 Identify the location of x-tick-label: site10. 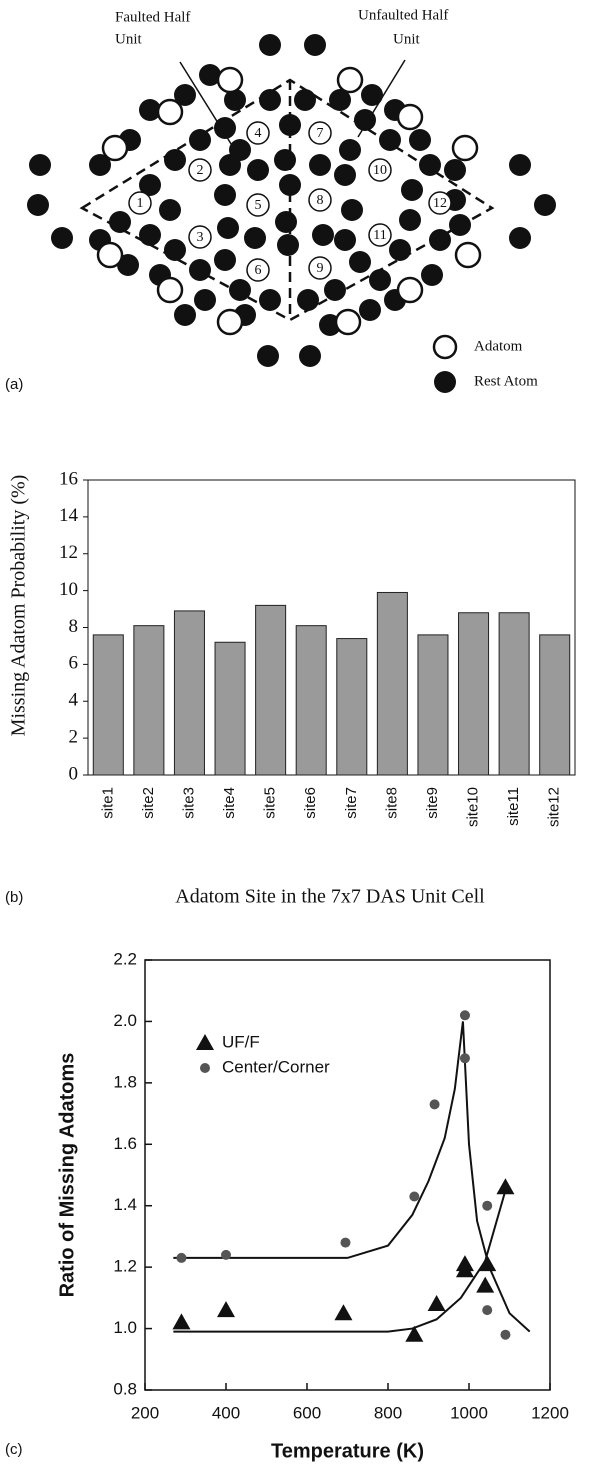
(473, 807).